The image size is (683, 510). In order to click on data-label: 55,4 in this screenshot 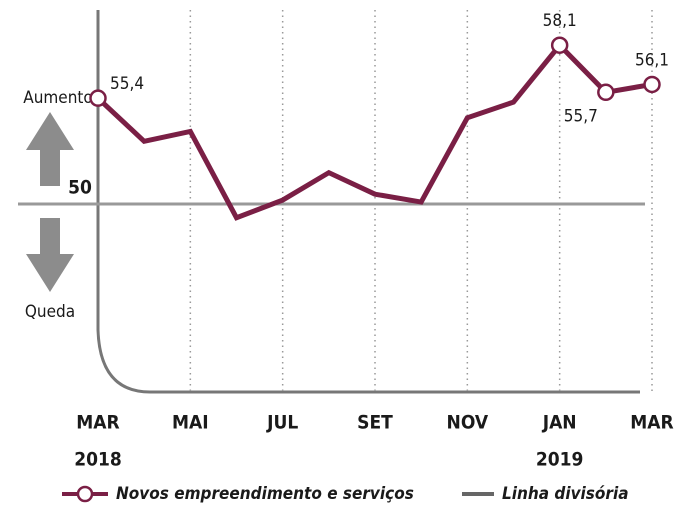, I will do `click(127, 84)`.